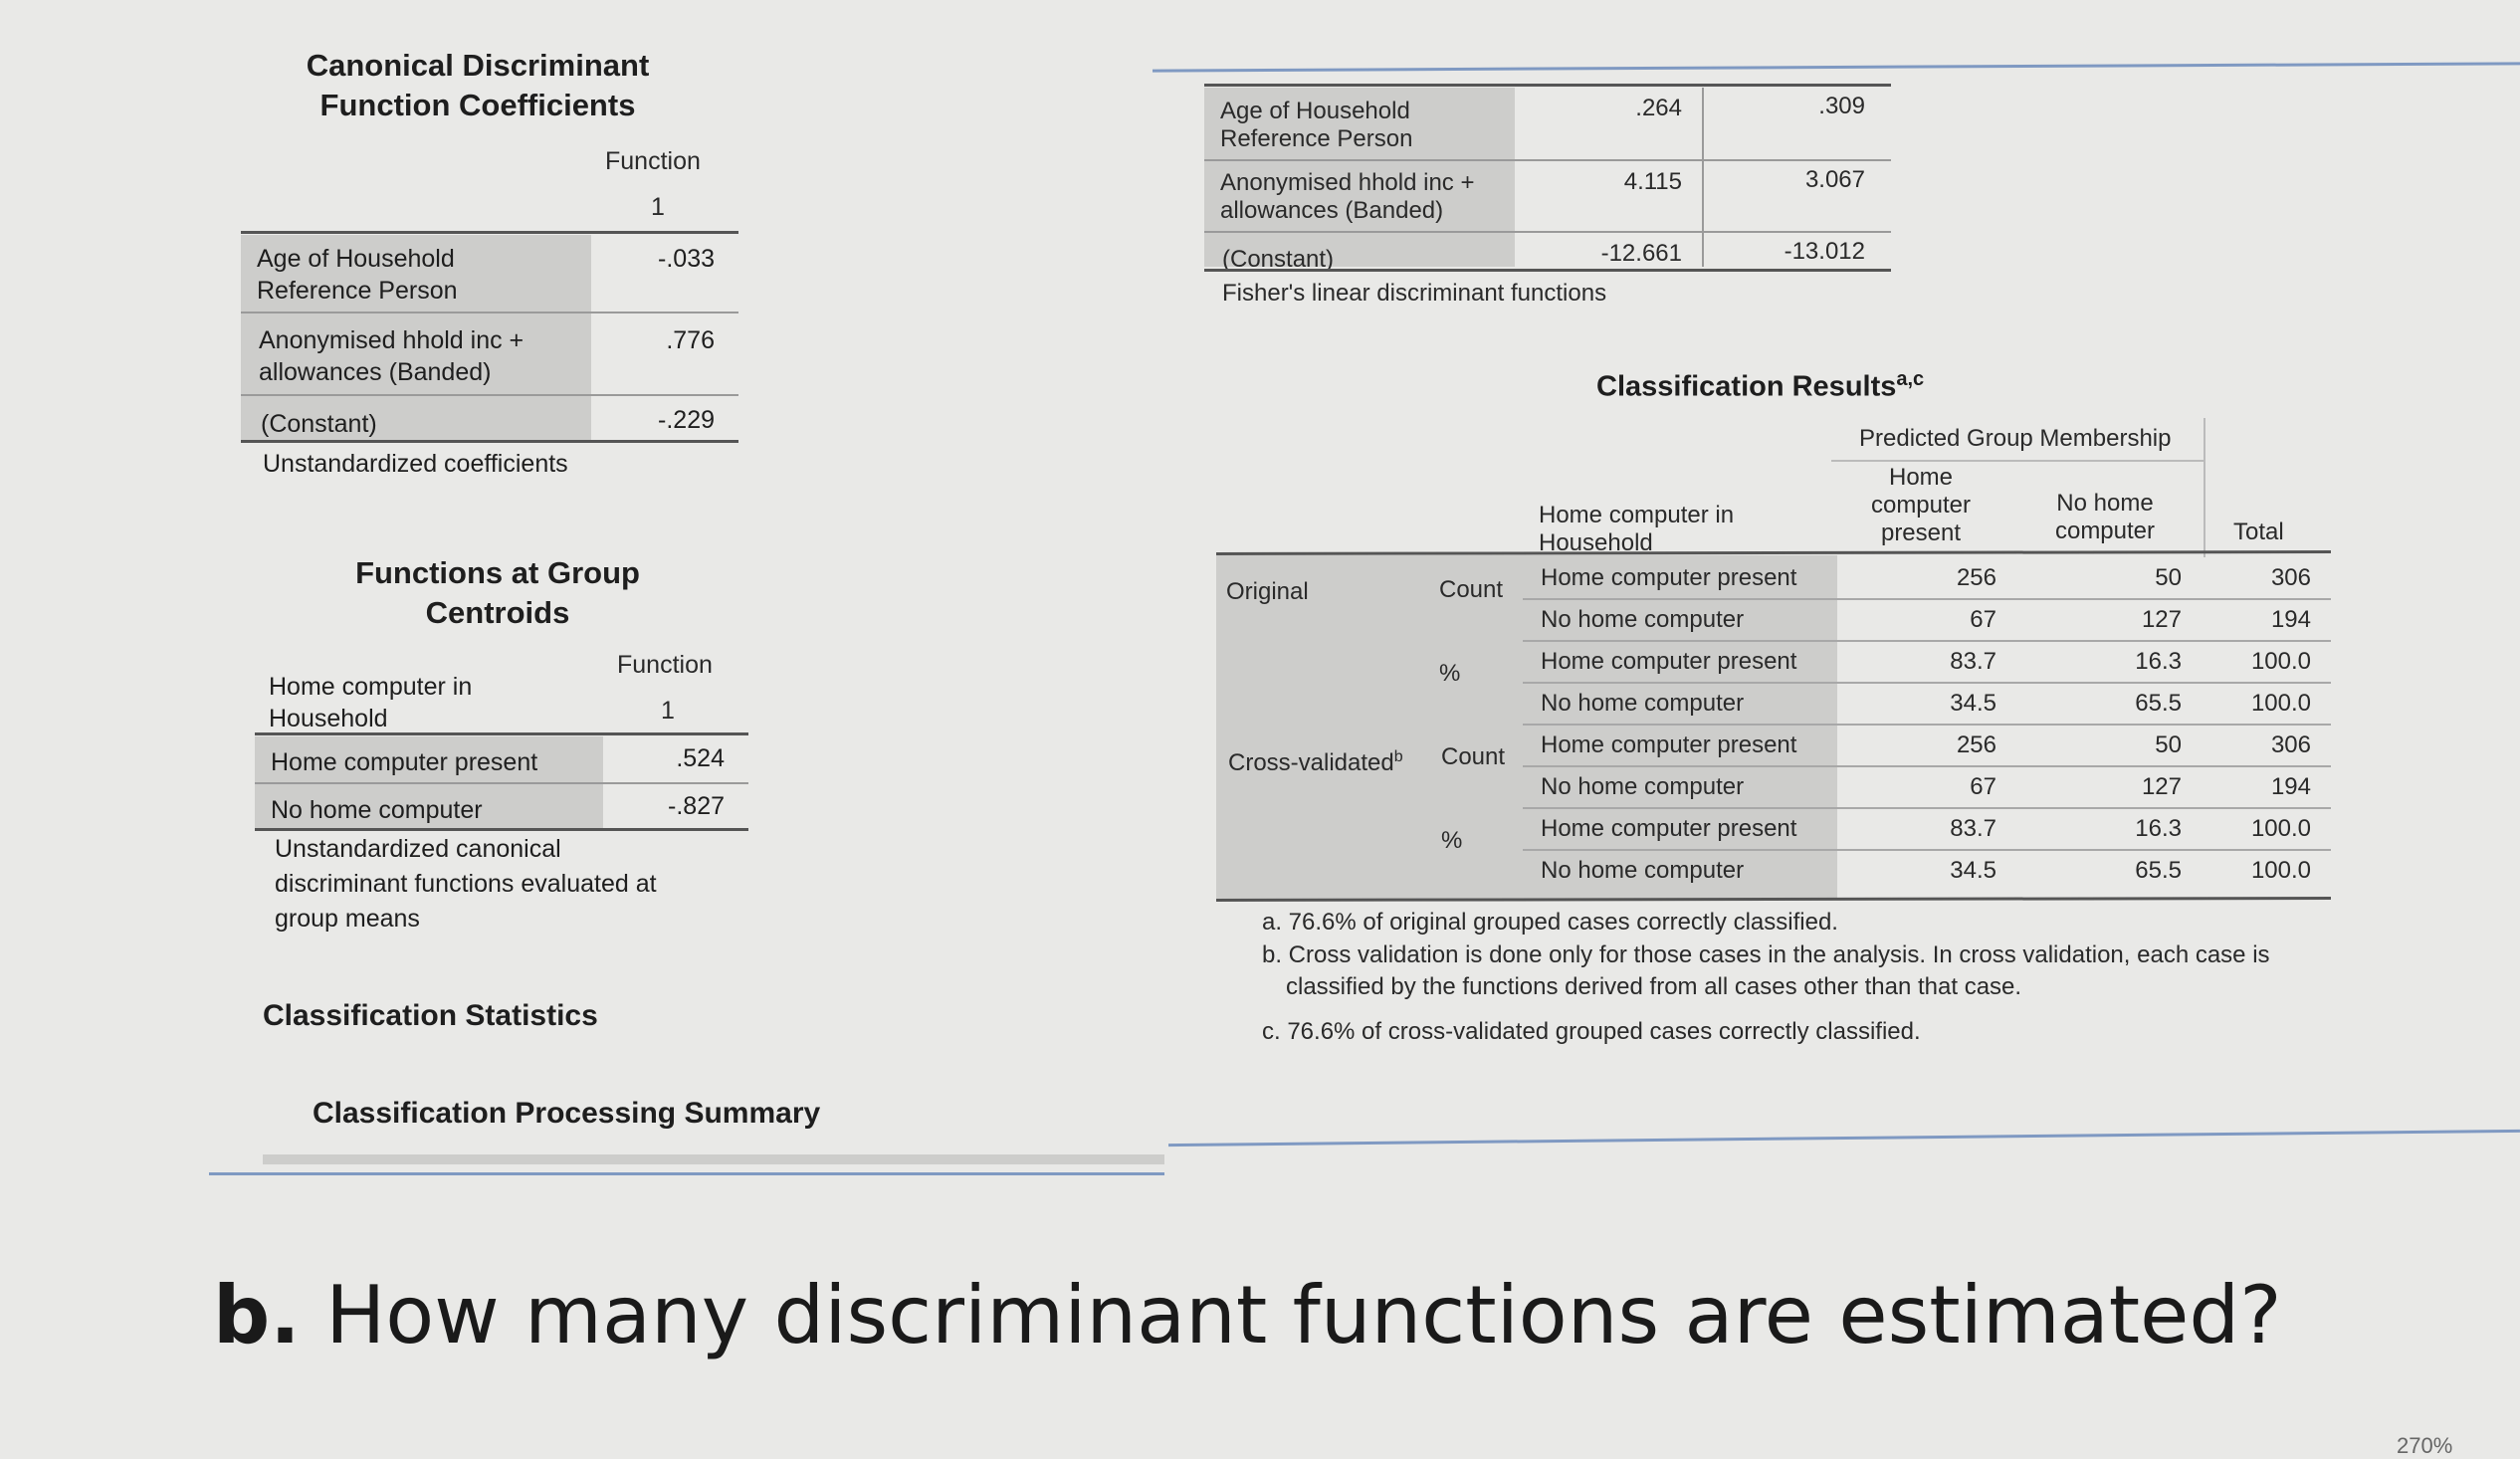 This screenshot has height=1459, width=2520. I want to click on bottom-section-rule-right, so click(1844, 1138).